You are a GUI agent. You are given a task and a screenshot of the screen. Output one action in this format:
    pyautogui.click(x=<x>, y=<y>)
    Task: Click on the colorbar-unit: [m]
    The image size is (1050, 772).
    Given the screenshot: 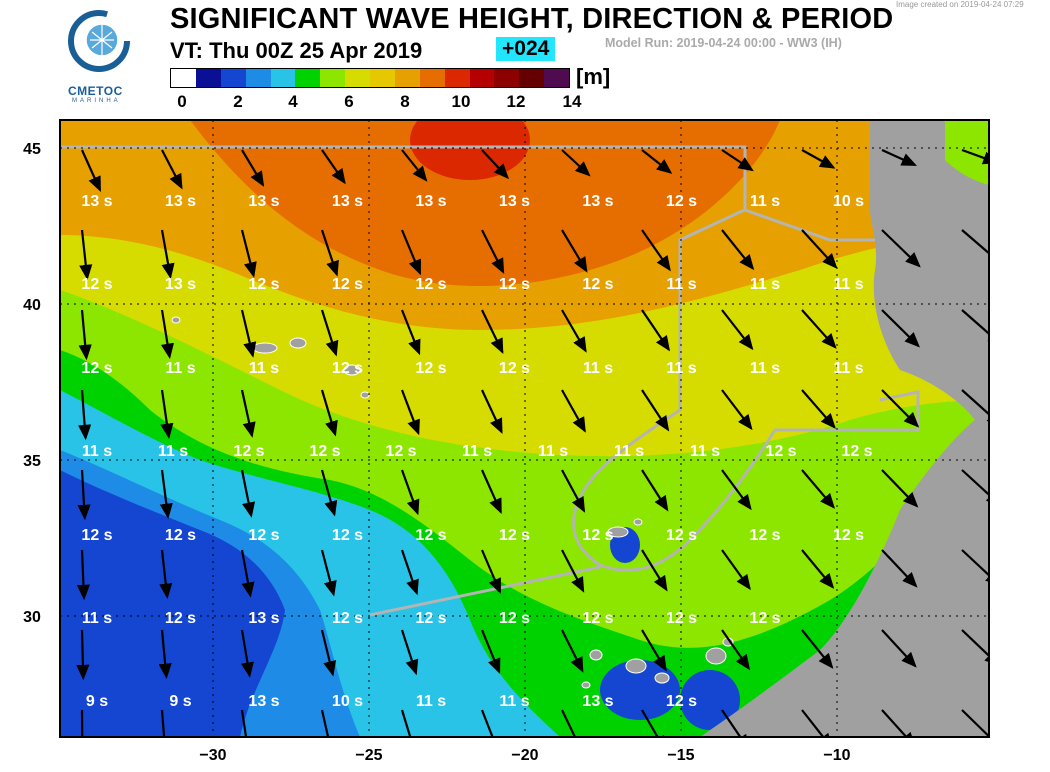 What is the action you would take?
    pyautogui.click(x=593, y=76)
    